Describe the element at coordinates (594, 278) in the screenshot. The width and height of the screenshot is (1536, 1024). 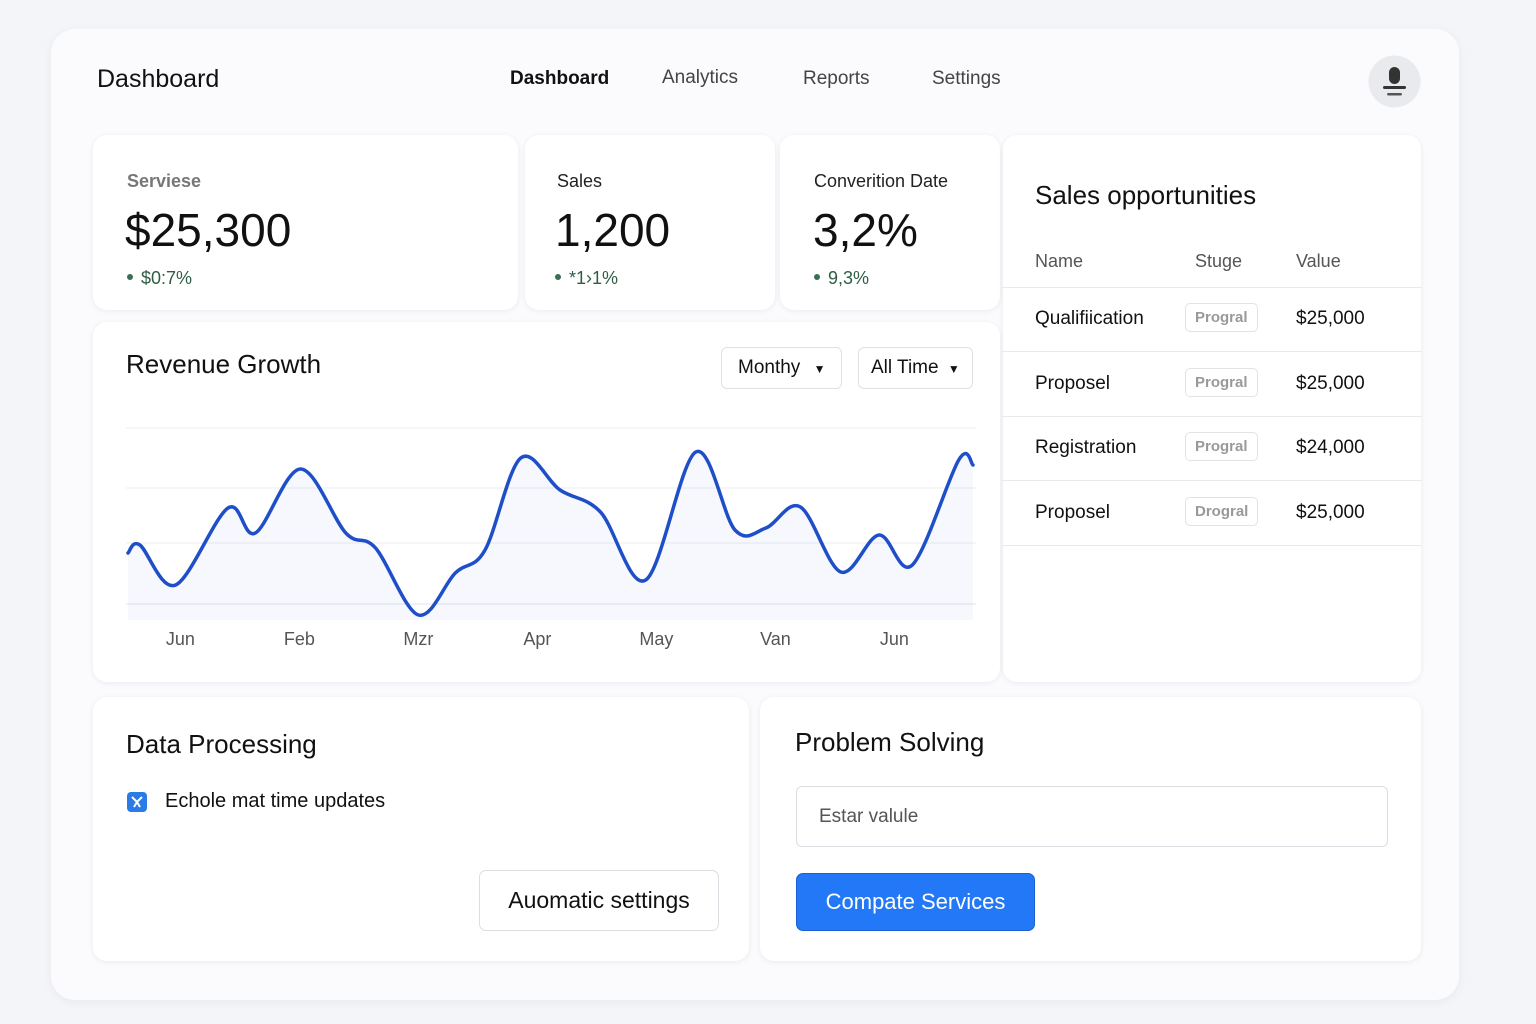
I see `stat-change-text: *1›1%` at that location.